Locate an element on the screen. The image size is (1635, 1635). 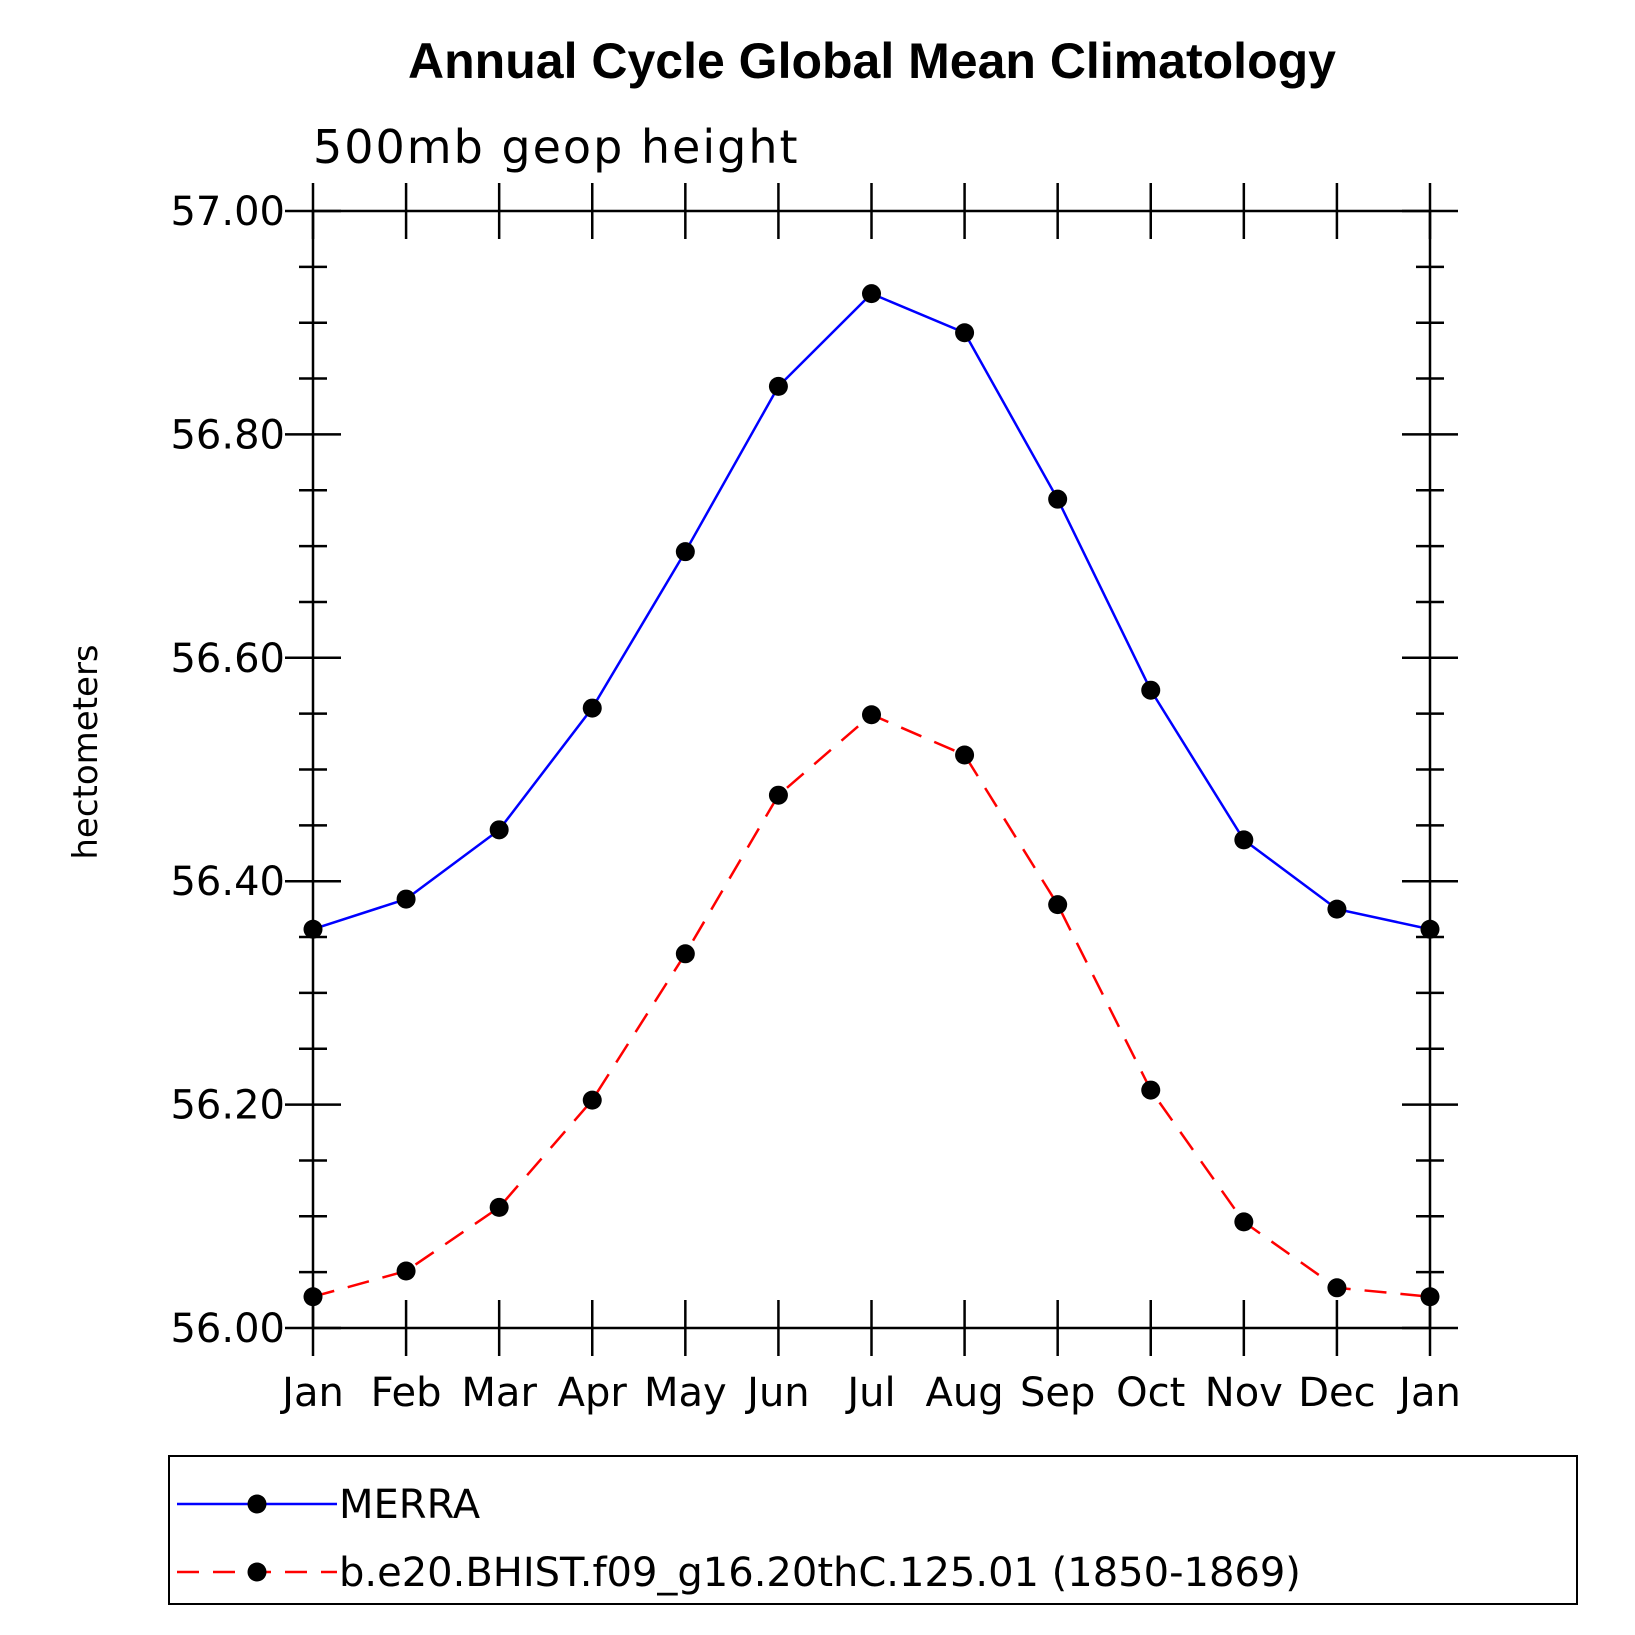
x-tick-label: Nov is located at coordinates (1244, 1393).